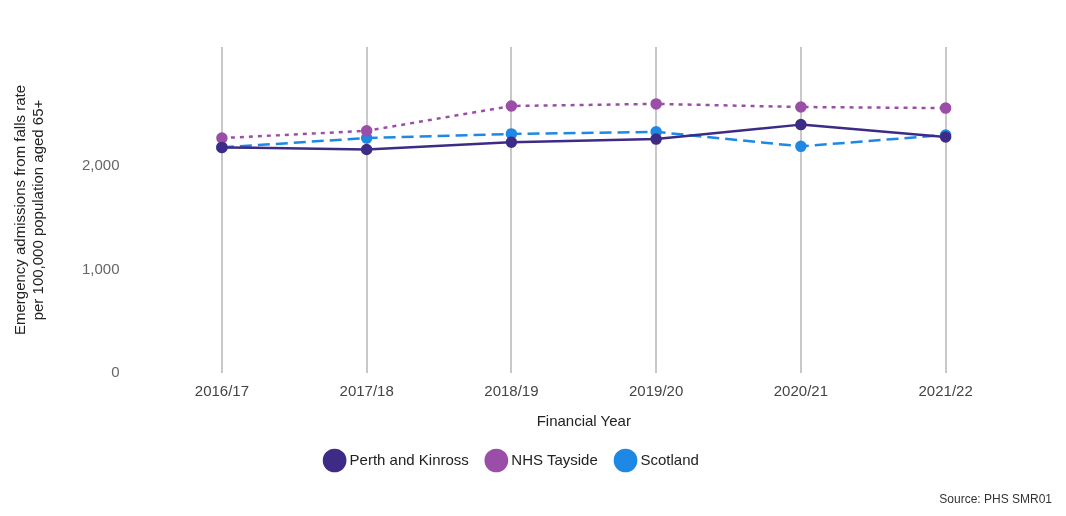  What do you see at coordinates (366, 391) in the screenshot?
I see `x-tick-label: 2017/18` at bounding box center [366, 391].